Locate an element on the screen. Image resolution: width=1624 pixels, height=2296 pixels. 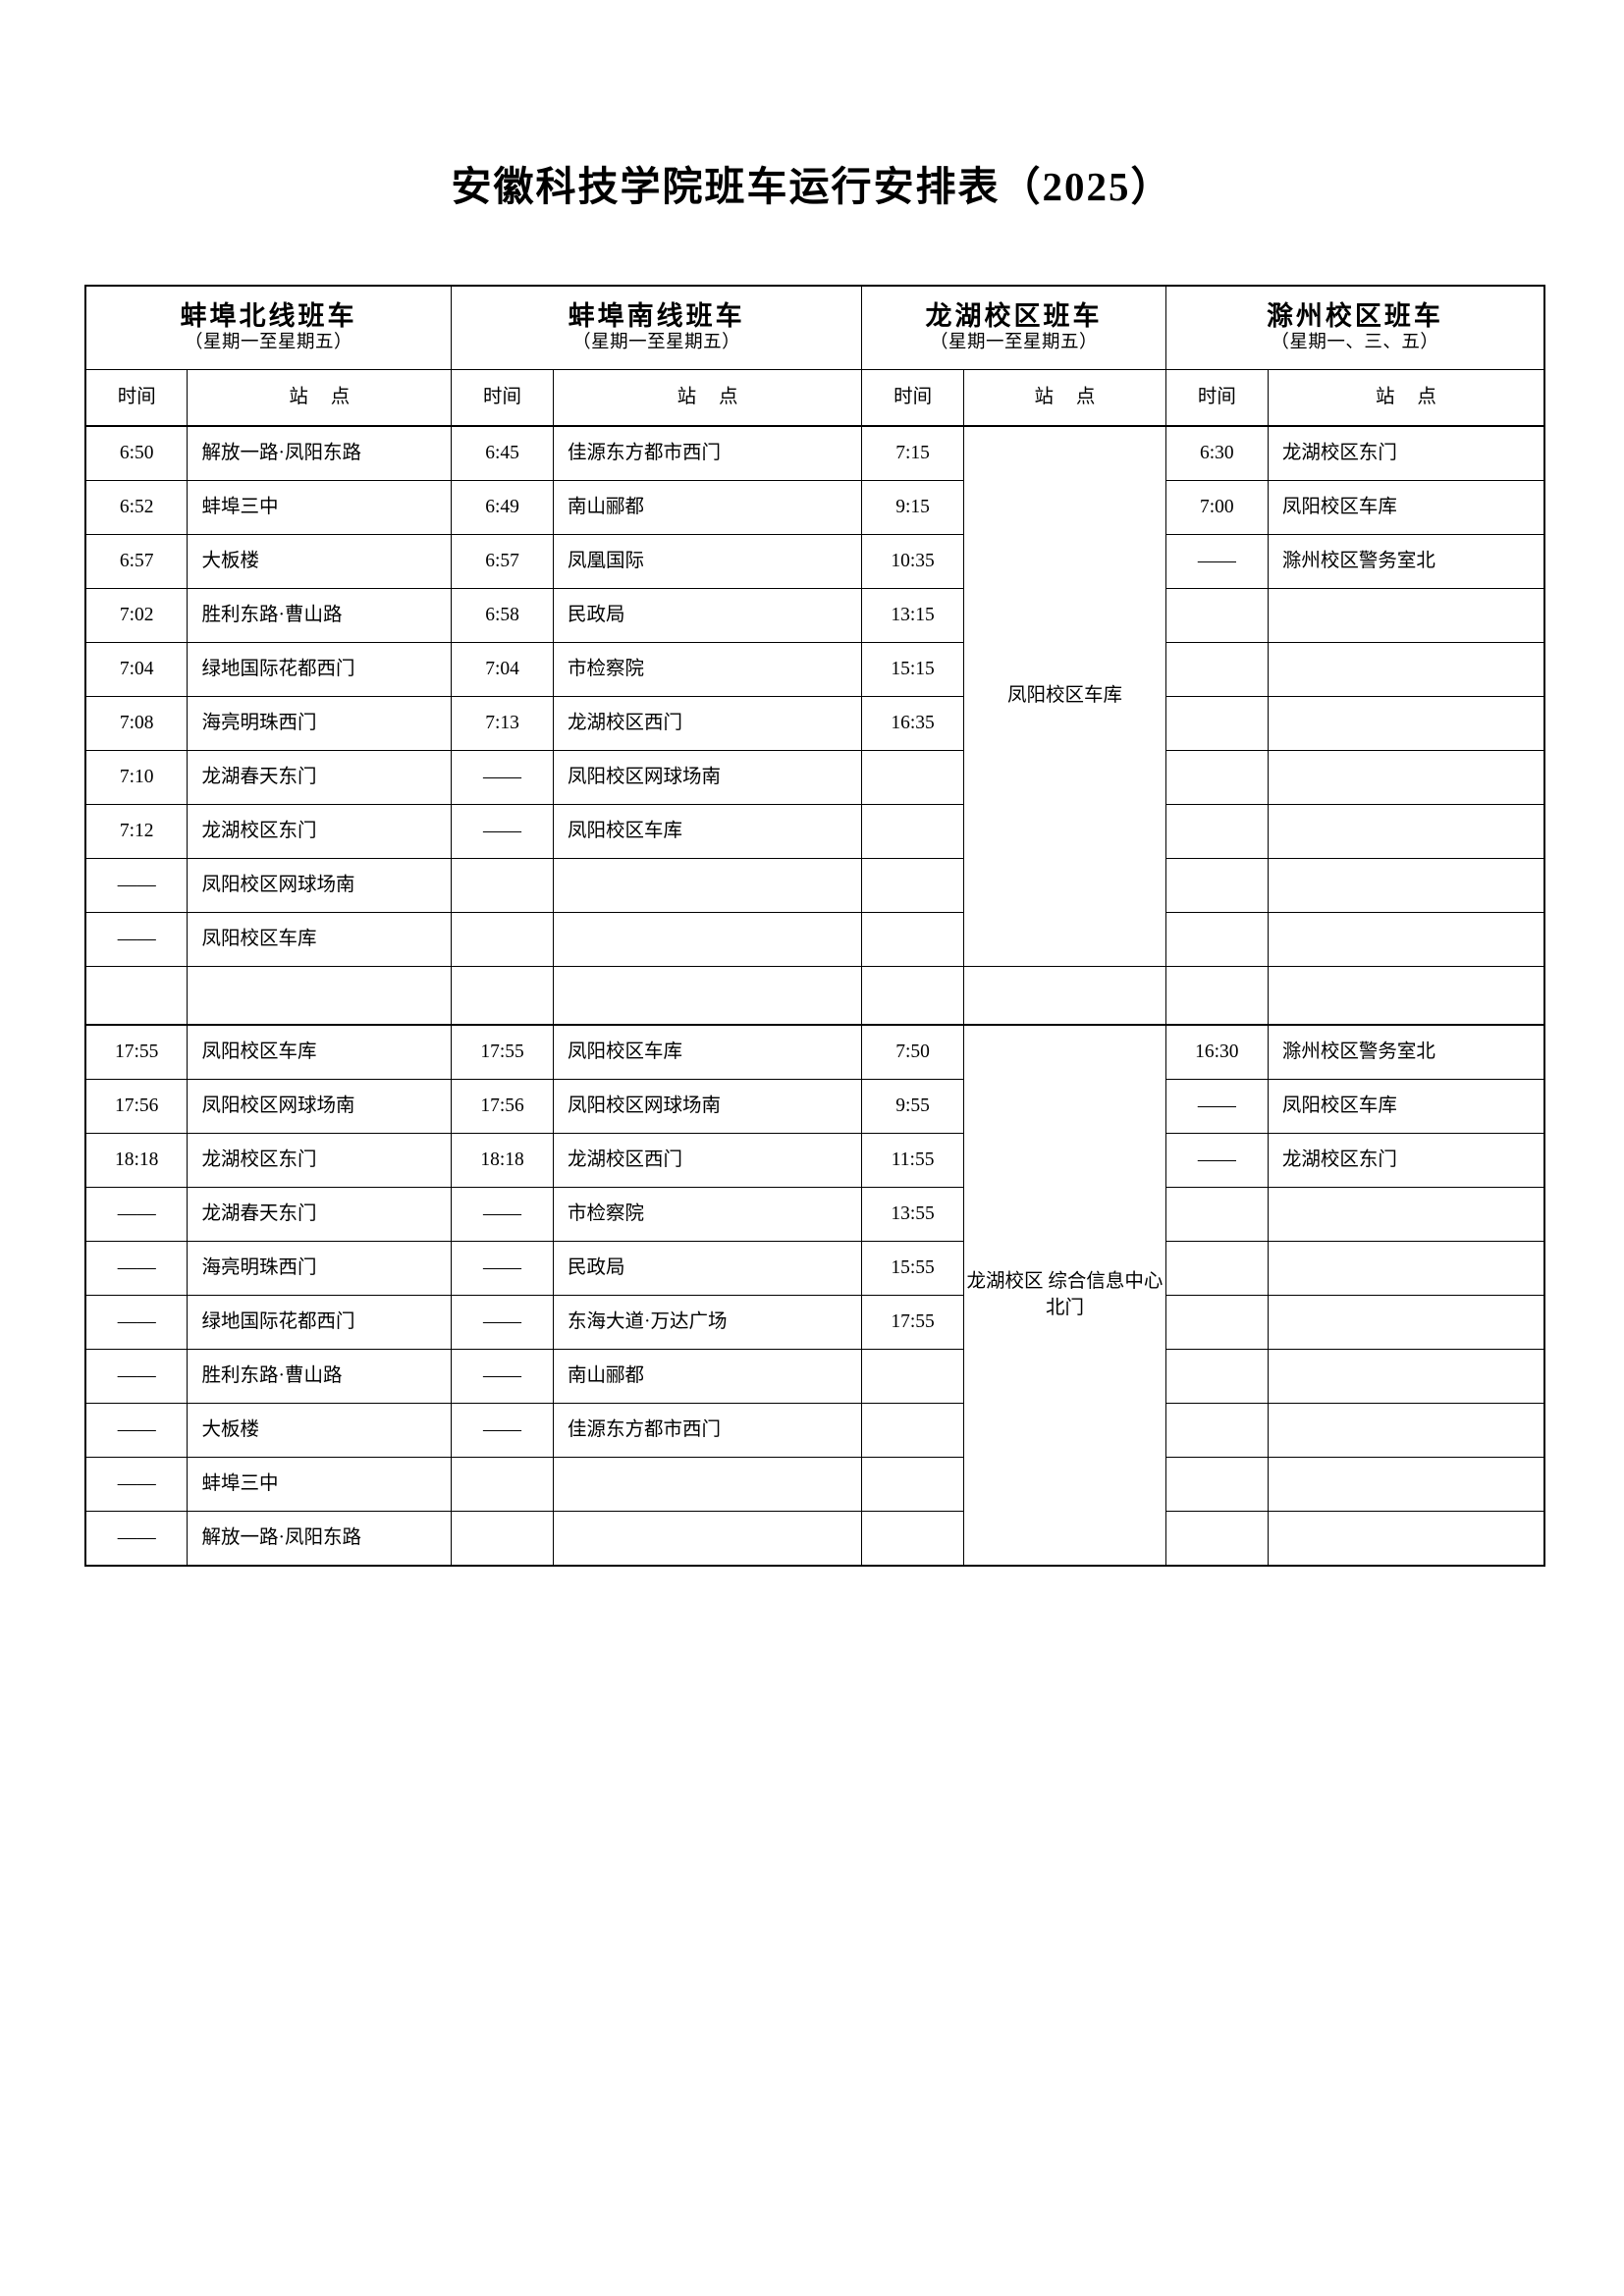
cell-time-col3: 10:35 is located at coordinates (913, 561).